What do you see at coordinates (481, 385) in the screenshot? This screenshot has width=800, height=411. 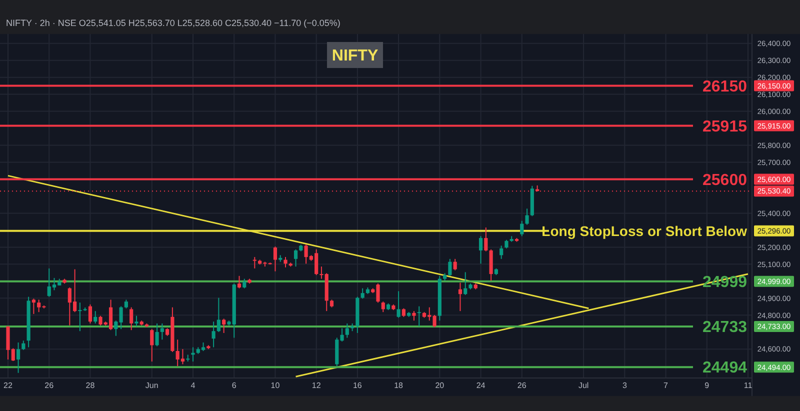 I see `x-tick-label: 24` at bounding box center [481, 385].